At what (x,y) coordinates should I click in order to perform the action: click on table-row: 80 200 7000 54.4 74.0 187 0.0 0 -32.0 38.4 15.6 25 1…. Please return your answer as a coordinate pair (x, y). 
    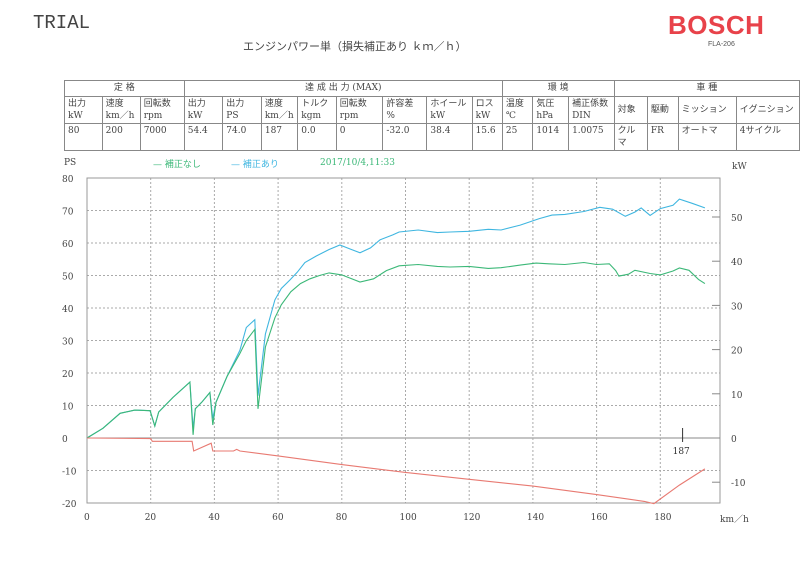
    Looking at the image, I should click on (432, 137).